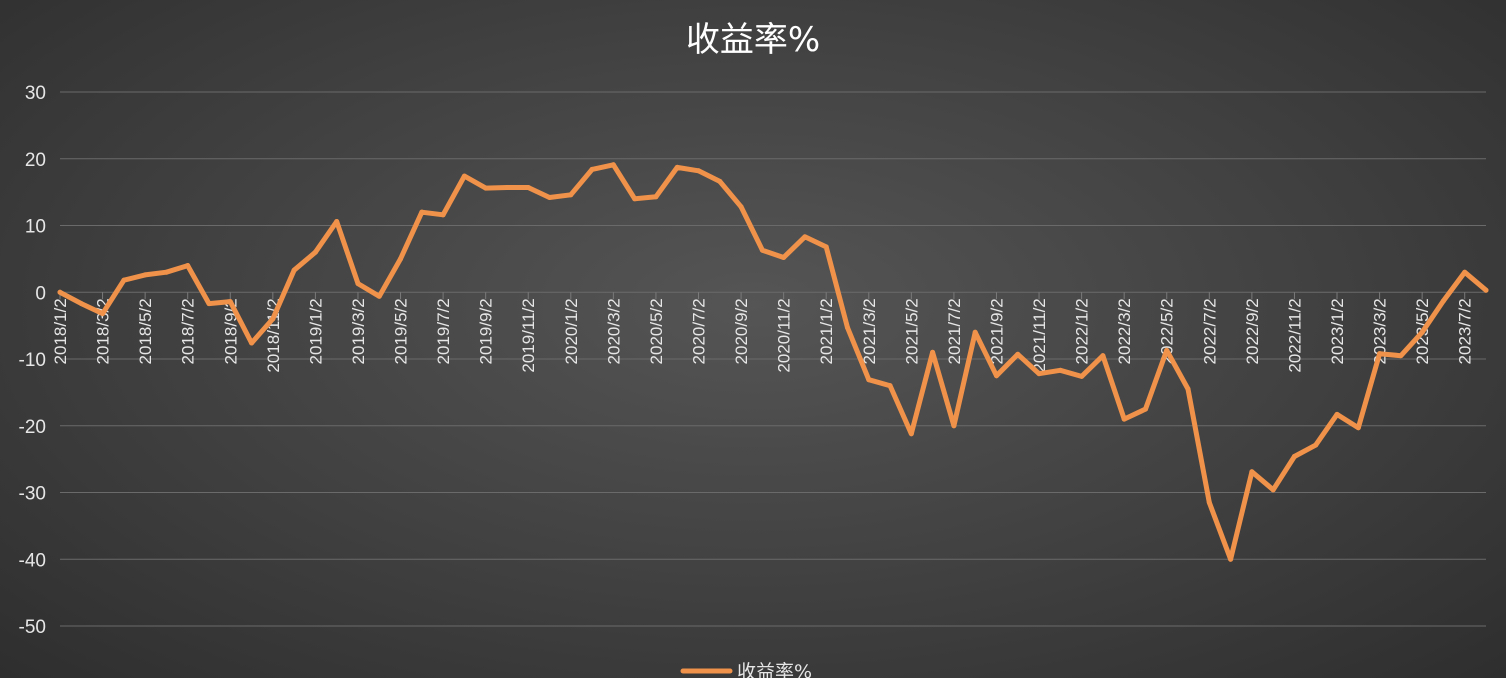  Describe the element at coordinates (35, 227) in the screenshot. I see `y-tick-label: 10` at that location.